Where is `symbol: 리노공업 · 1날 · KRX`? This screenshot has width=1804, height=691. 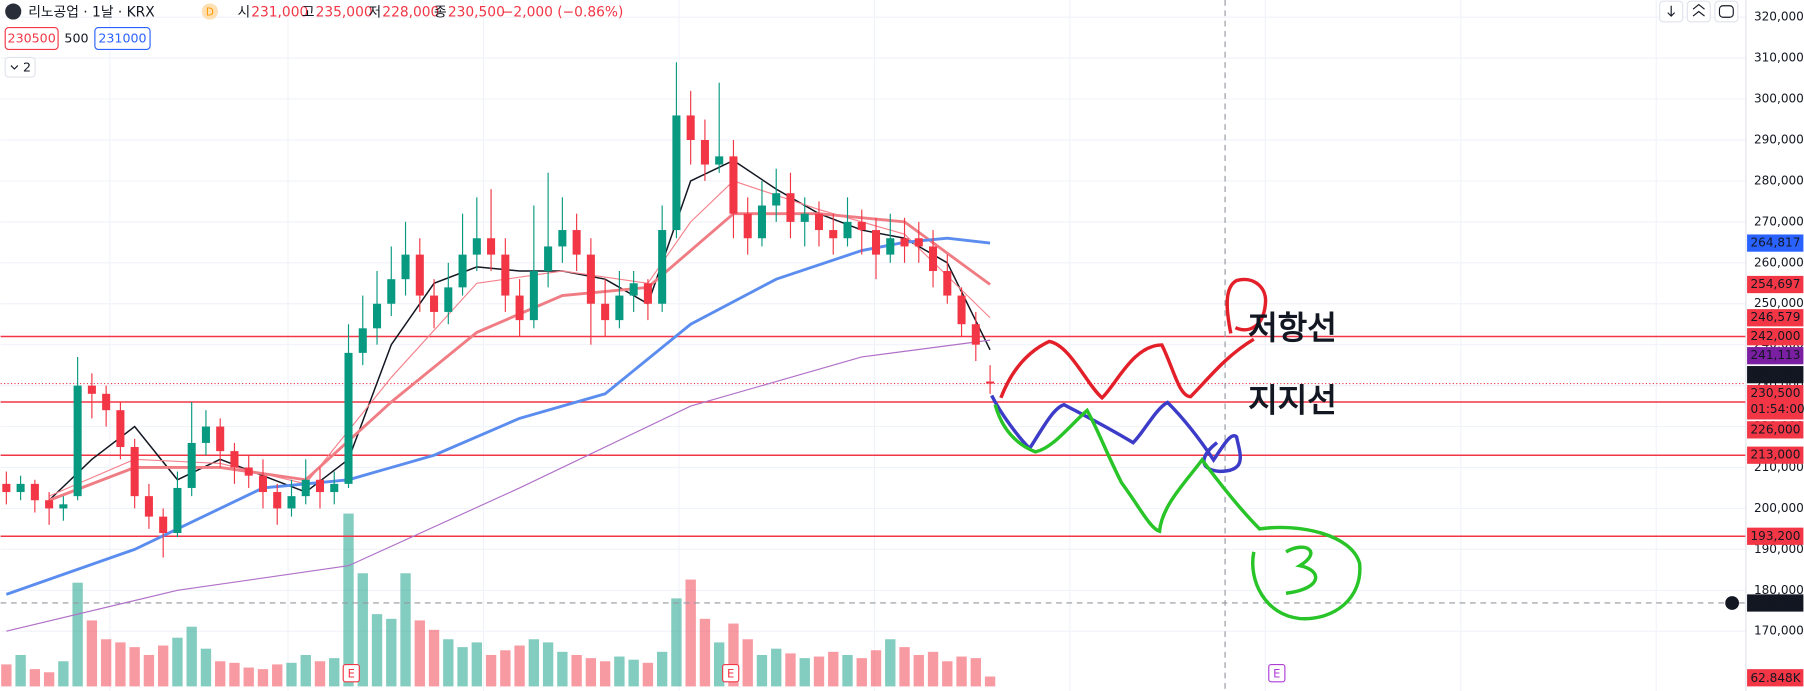 symbol: 리노공업 · 1날 · KRX is located at coordinates (91, 13).